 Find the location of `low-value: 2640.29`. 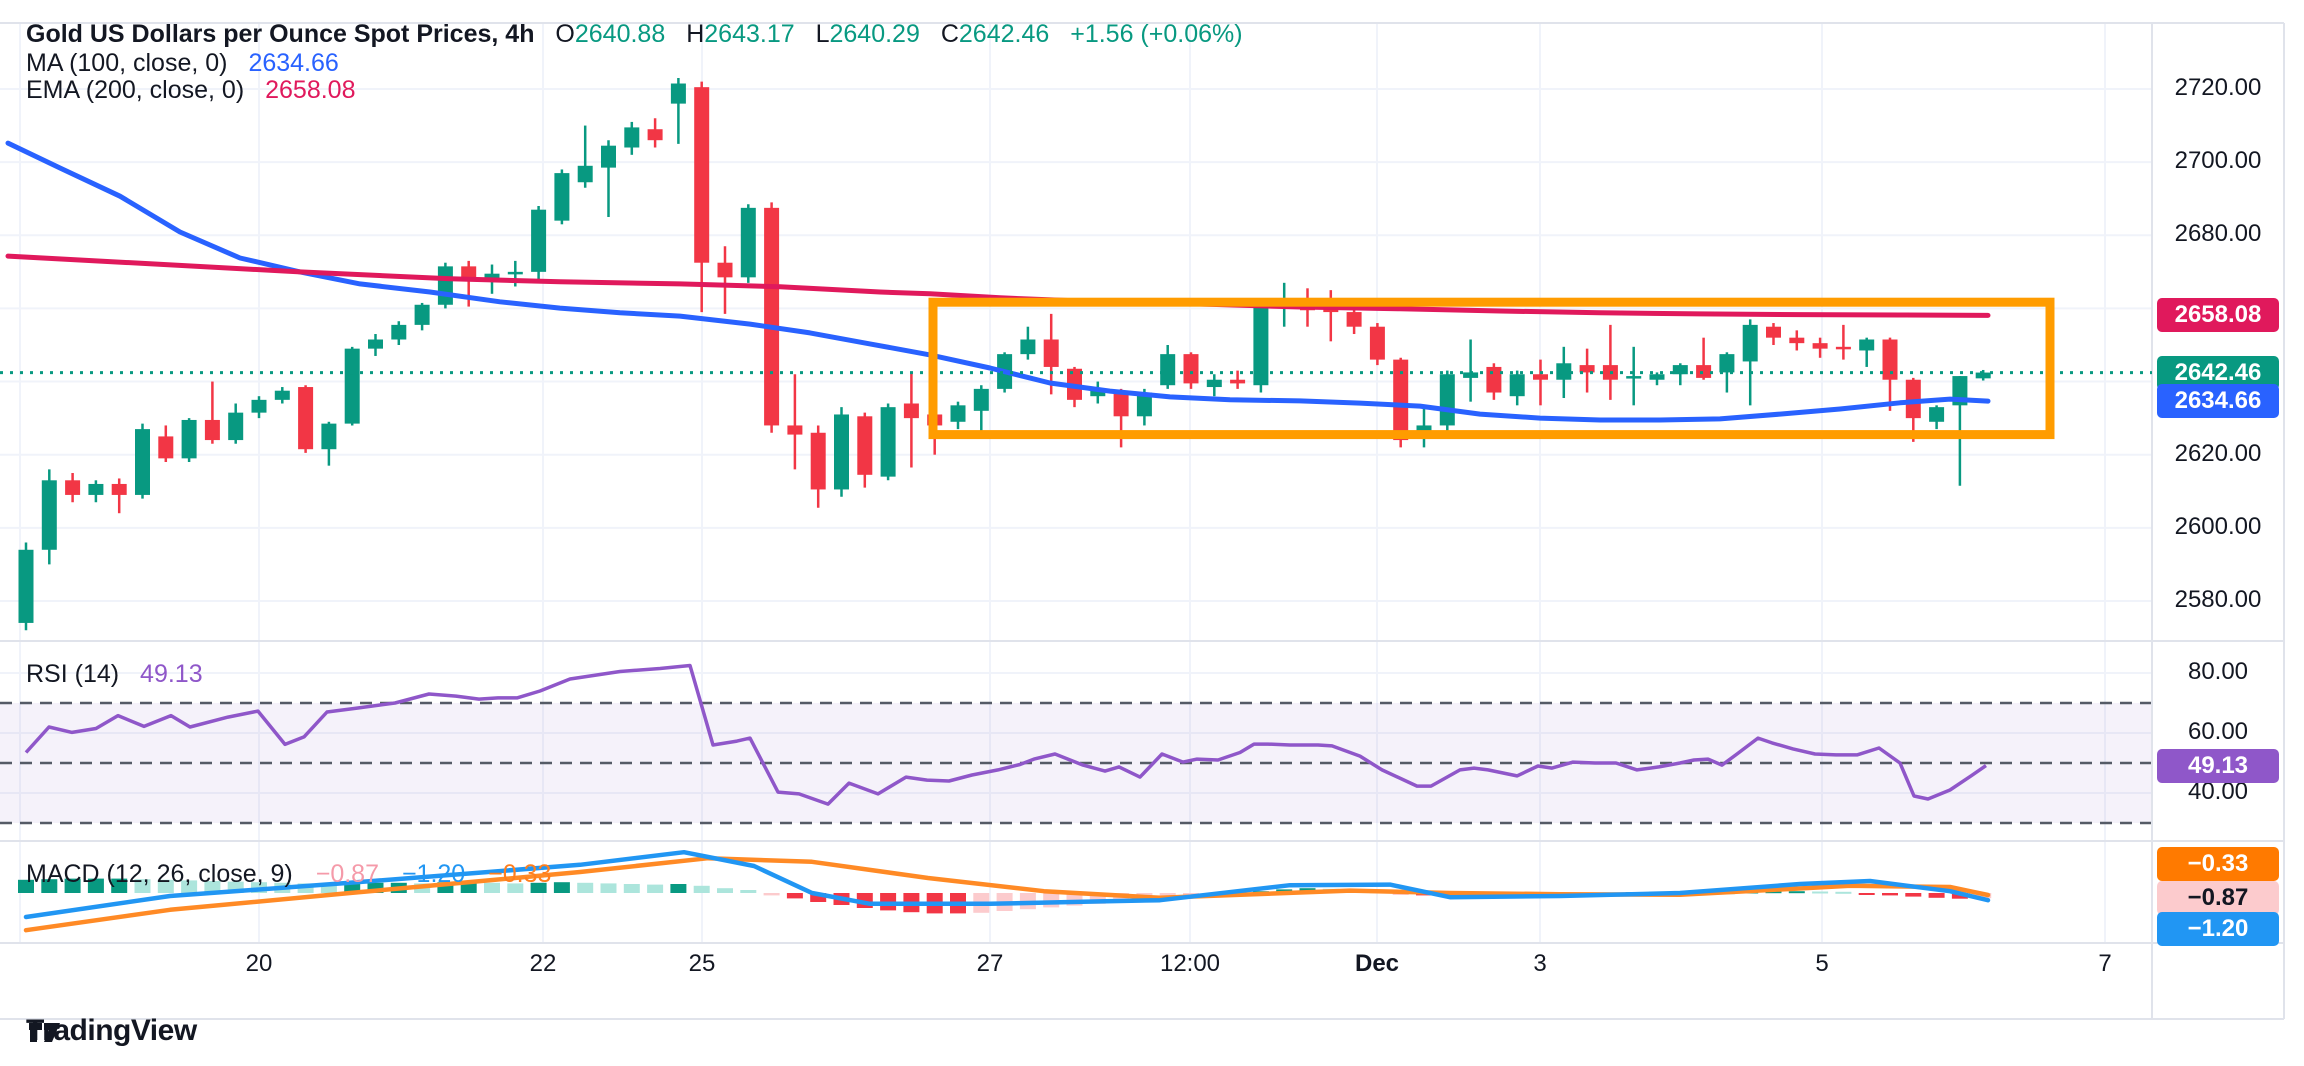

low-value: 2640.29 is located at coordinates (874, 34).